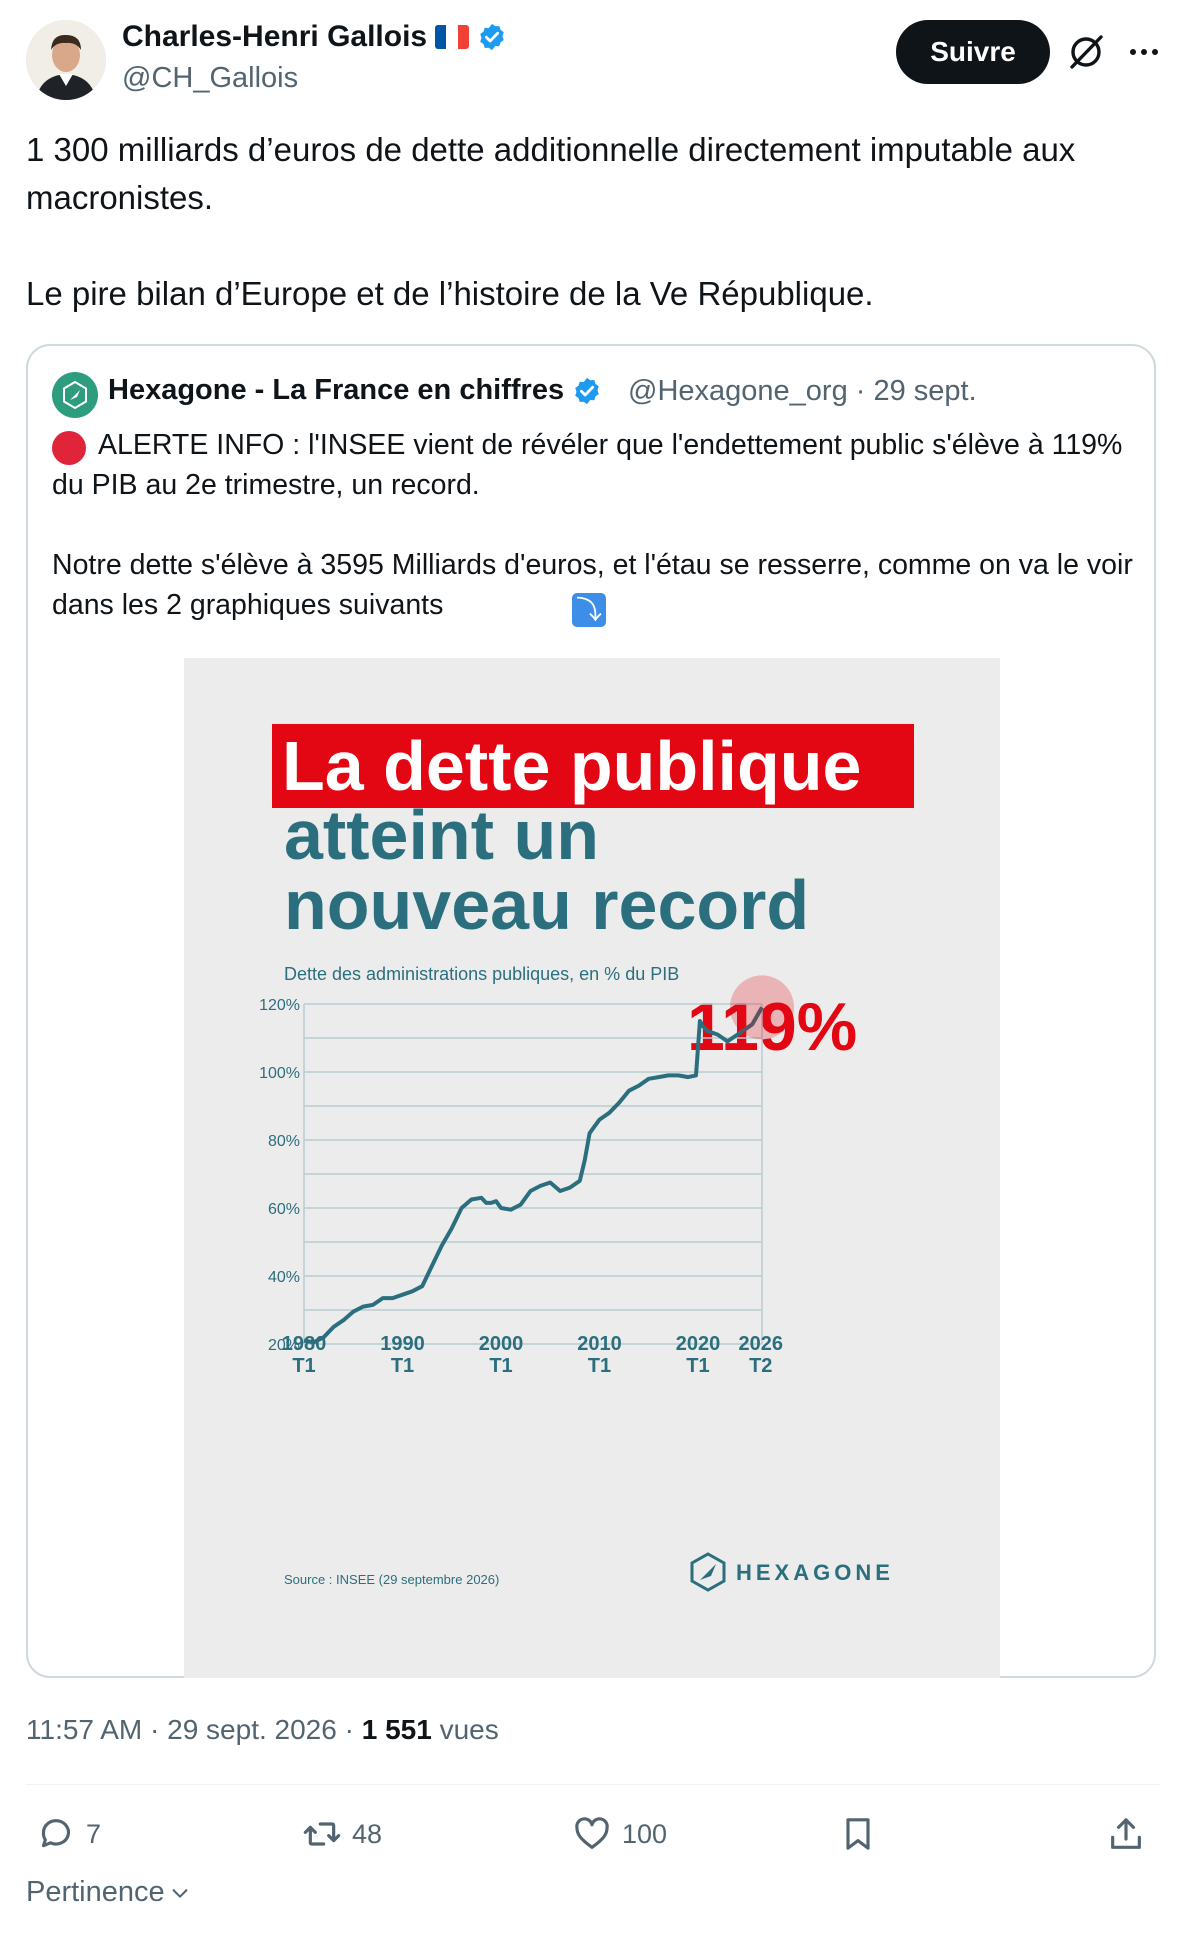  I want to click on reply-button: 7, so click(68, 1834).